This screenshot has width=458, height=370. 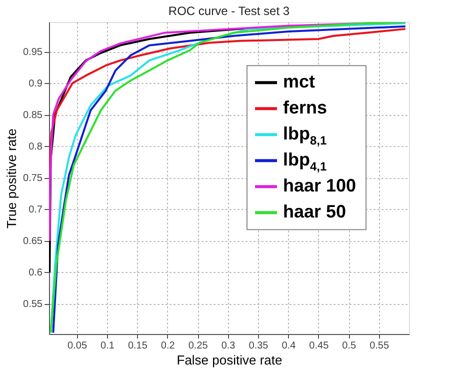 I want to click on x-tick-label: 0.2, so click(x=168, y=346).